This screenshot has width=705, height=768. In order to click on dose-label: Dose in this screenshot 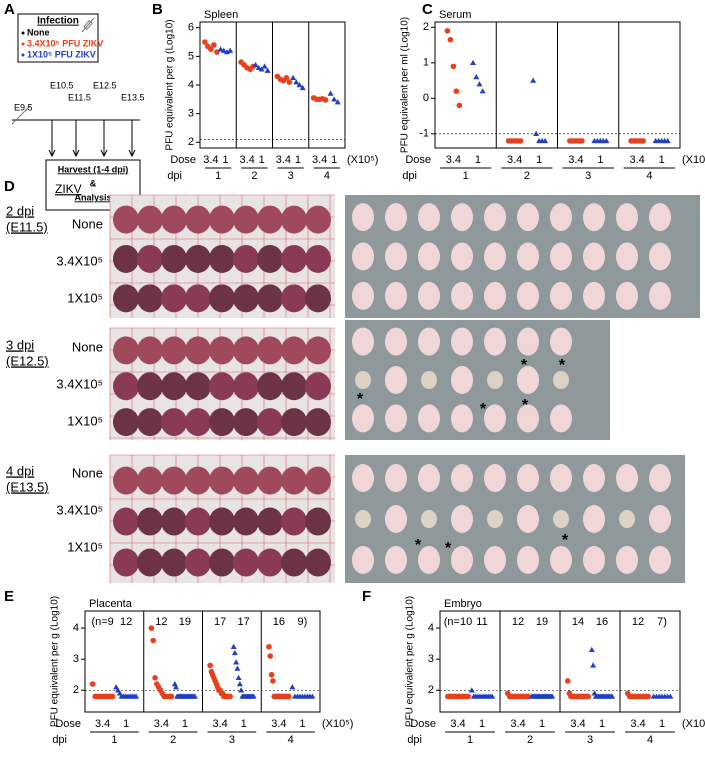, I will do `click(423, 724)`.